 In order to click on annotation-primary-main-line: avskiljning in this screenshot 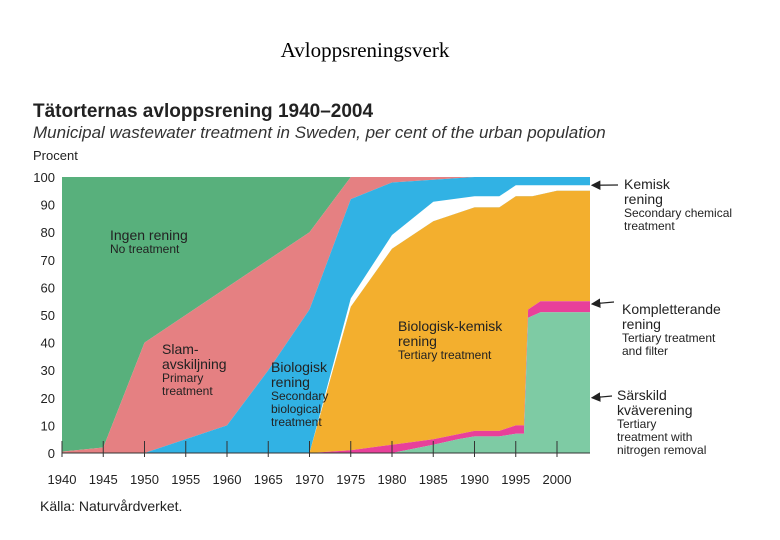, I will do `click(194, 364)`.